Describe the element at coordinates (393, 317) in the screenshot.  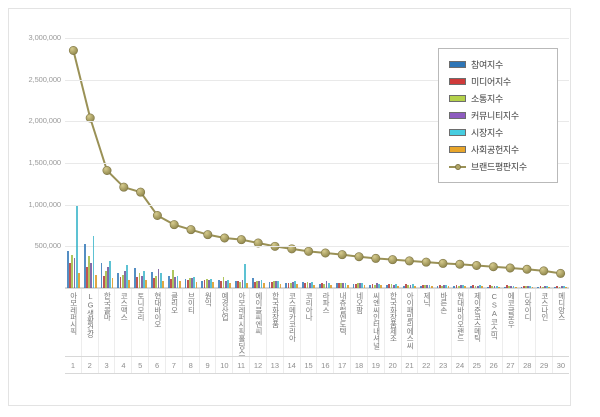
I see `x-axis-category-label: 한국화장품제조` at that location.